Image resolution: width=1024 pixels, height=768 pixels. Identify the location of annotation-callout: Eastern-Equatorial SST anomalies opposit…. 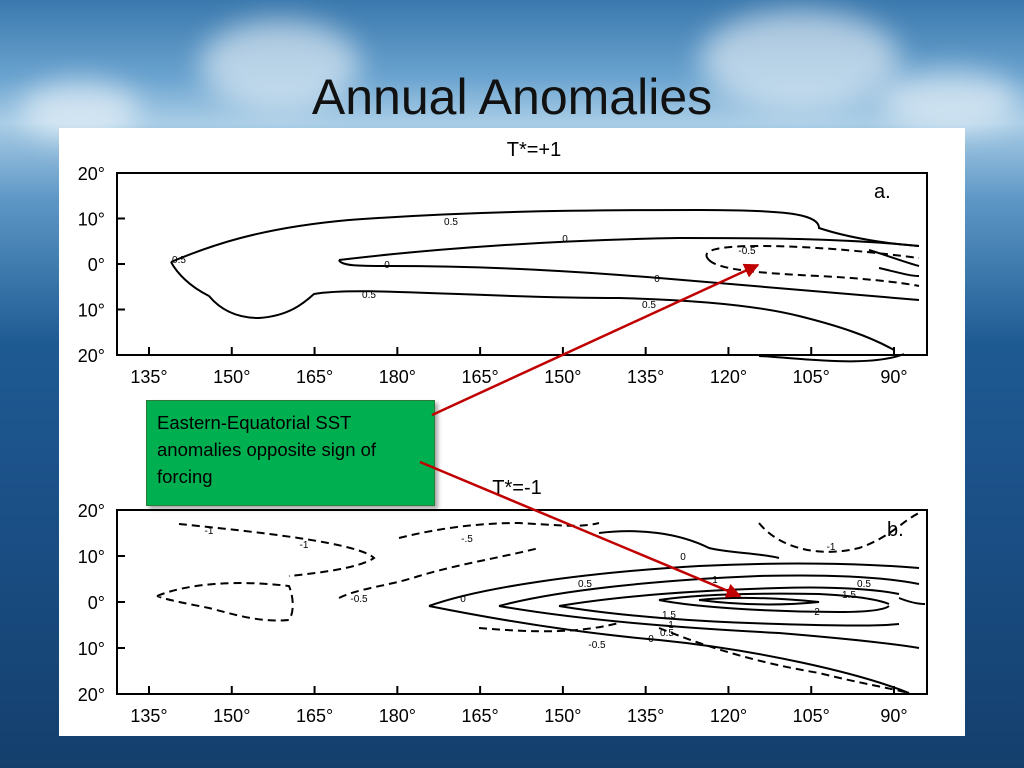
(290, 453).